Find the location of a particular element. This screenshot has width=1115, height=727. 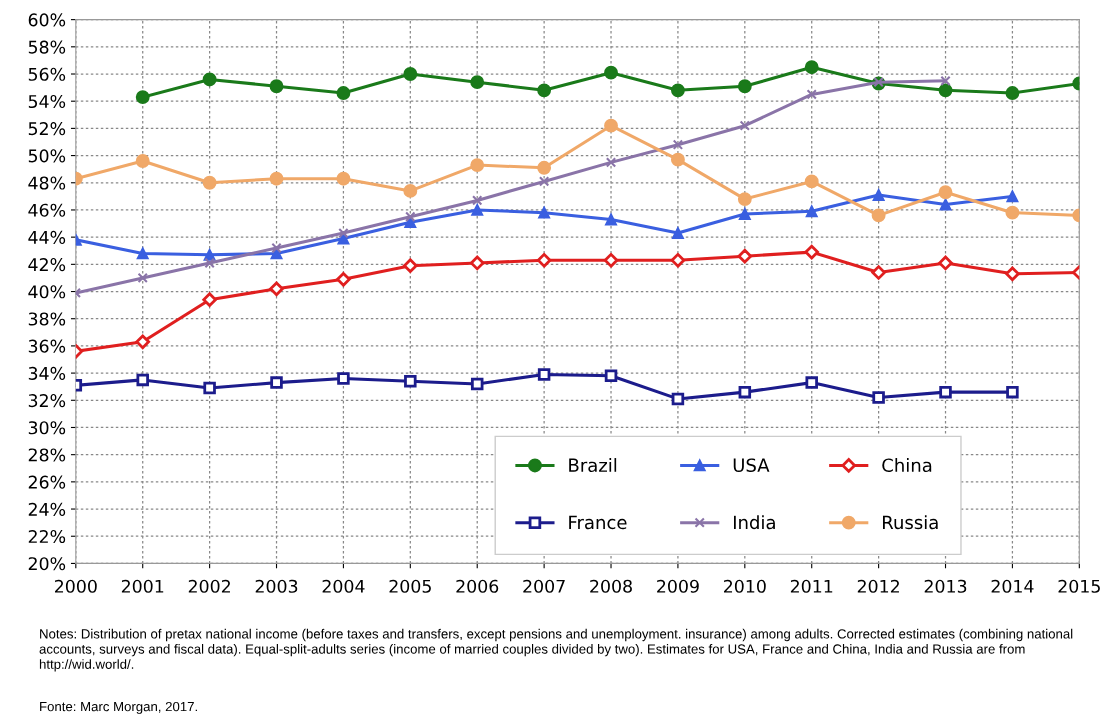

x-tick-label: 2006 is located at coordinates (477, 586).